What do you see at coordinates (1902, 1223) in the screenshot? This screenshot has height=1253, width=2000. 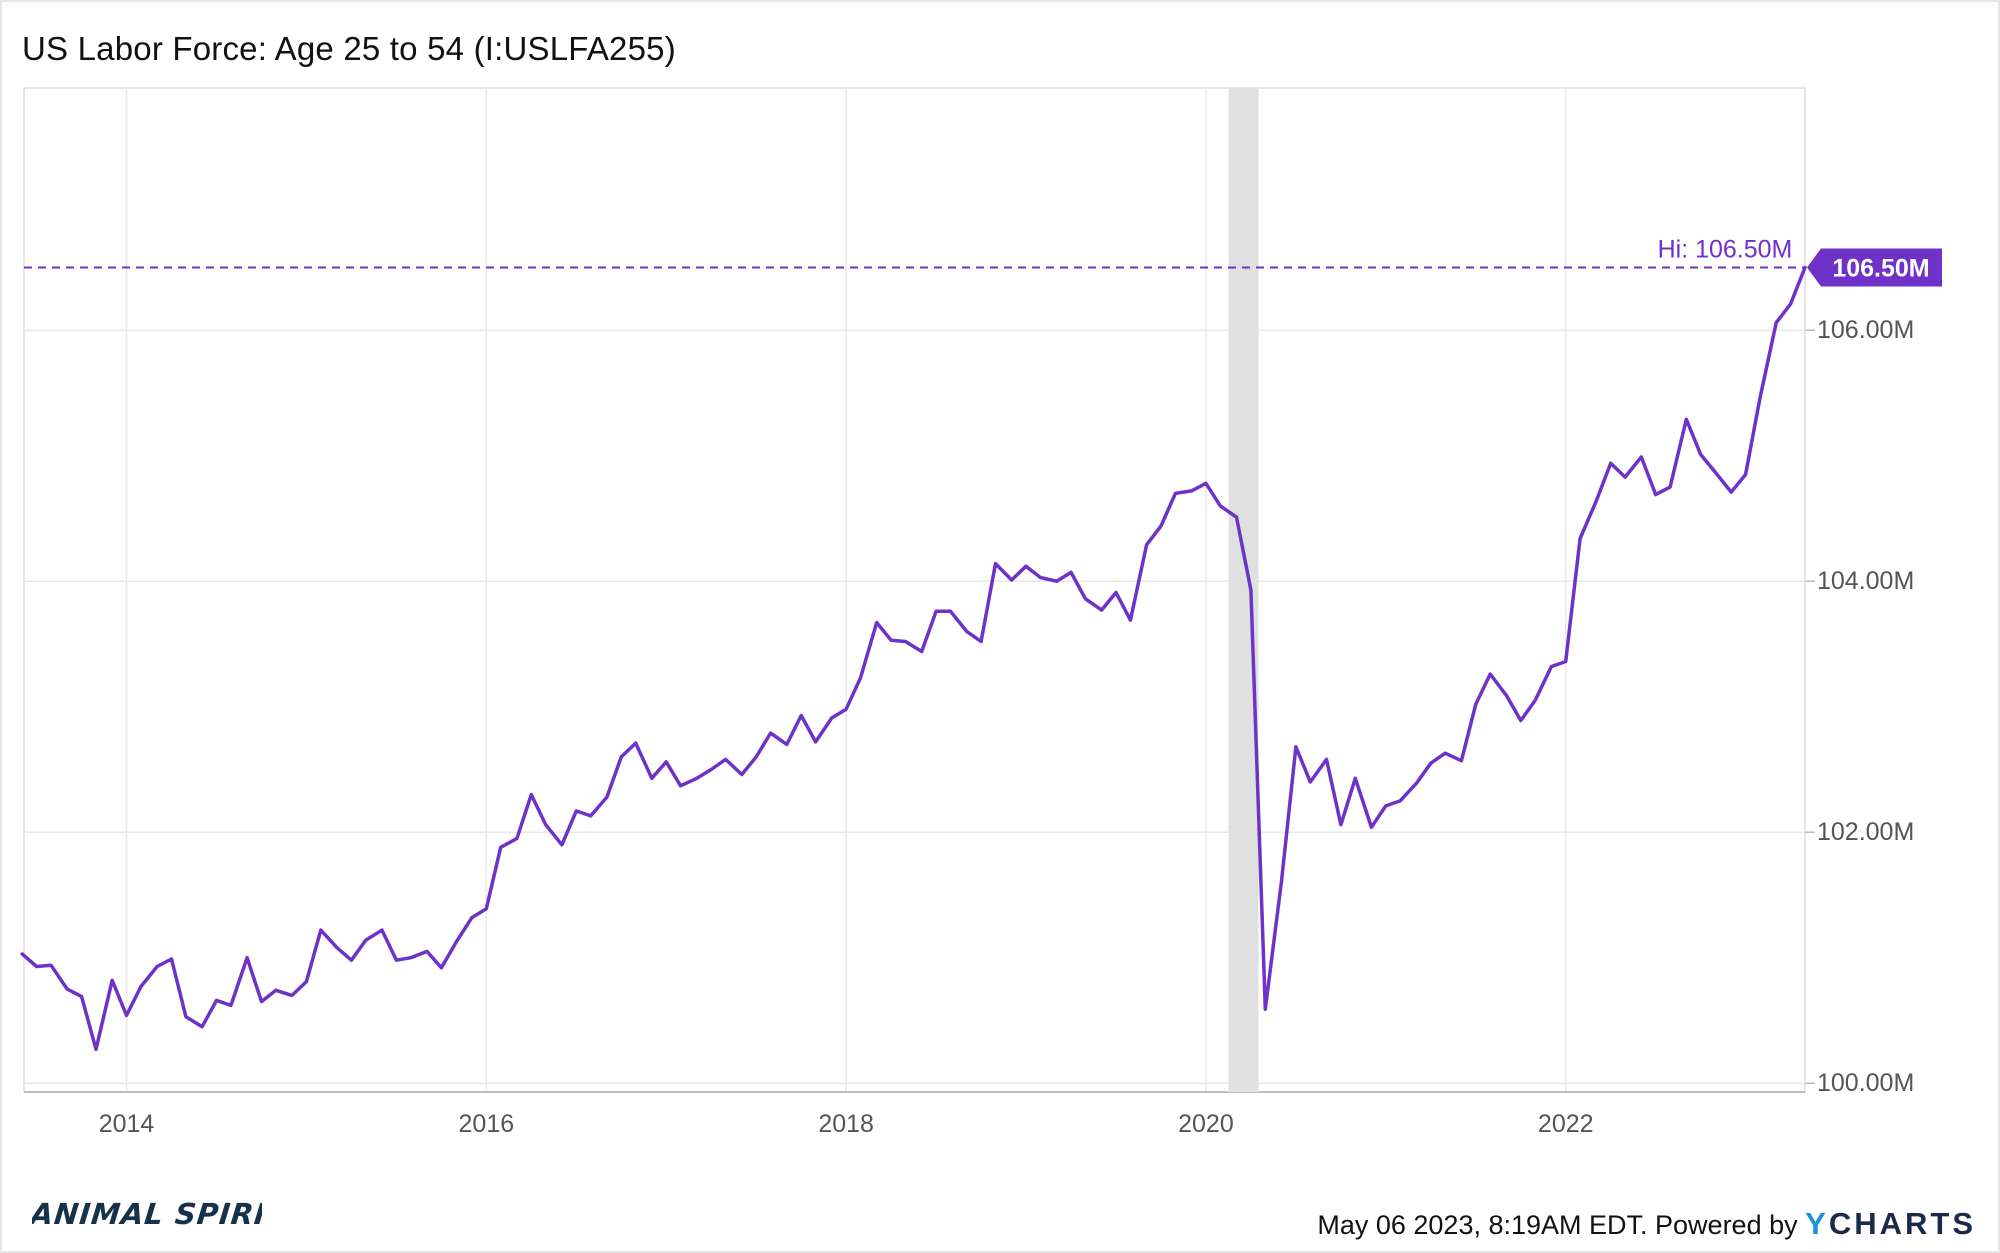 I see `ycharts-logo-rest: CHARTS` at bounding box center [1902, 1223].